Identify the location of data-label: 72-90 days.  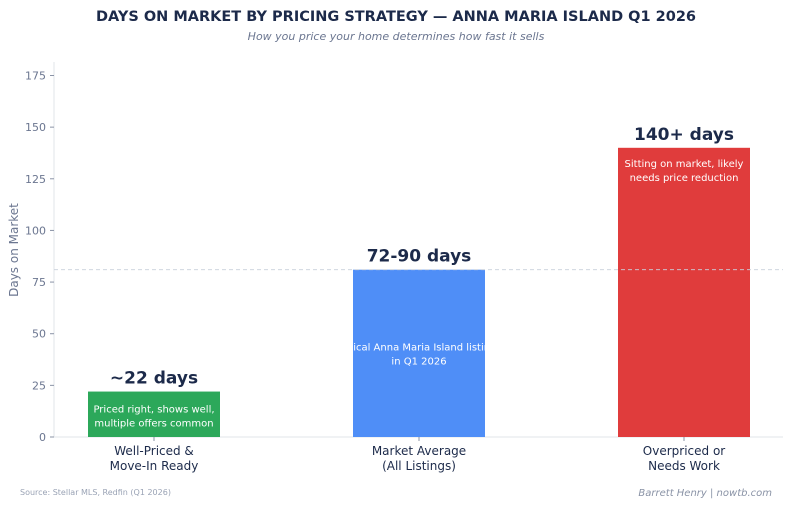
(419, 257).